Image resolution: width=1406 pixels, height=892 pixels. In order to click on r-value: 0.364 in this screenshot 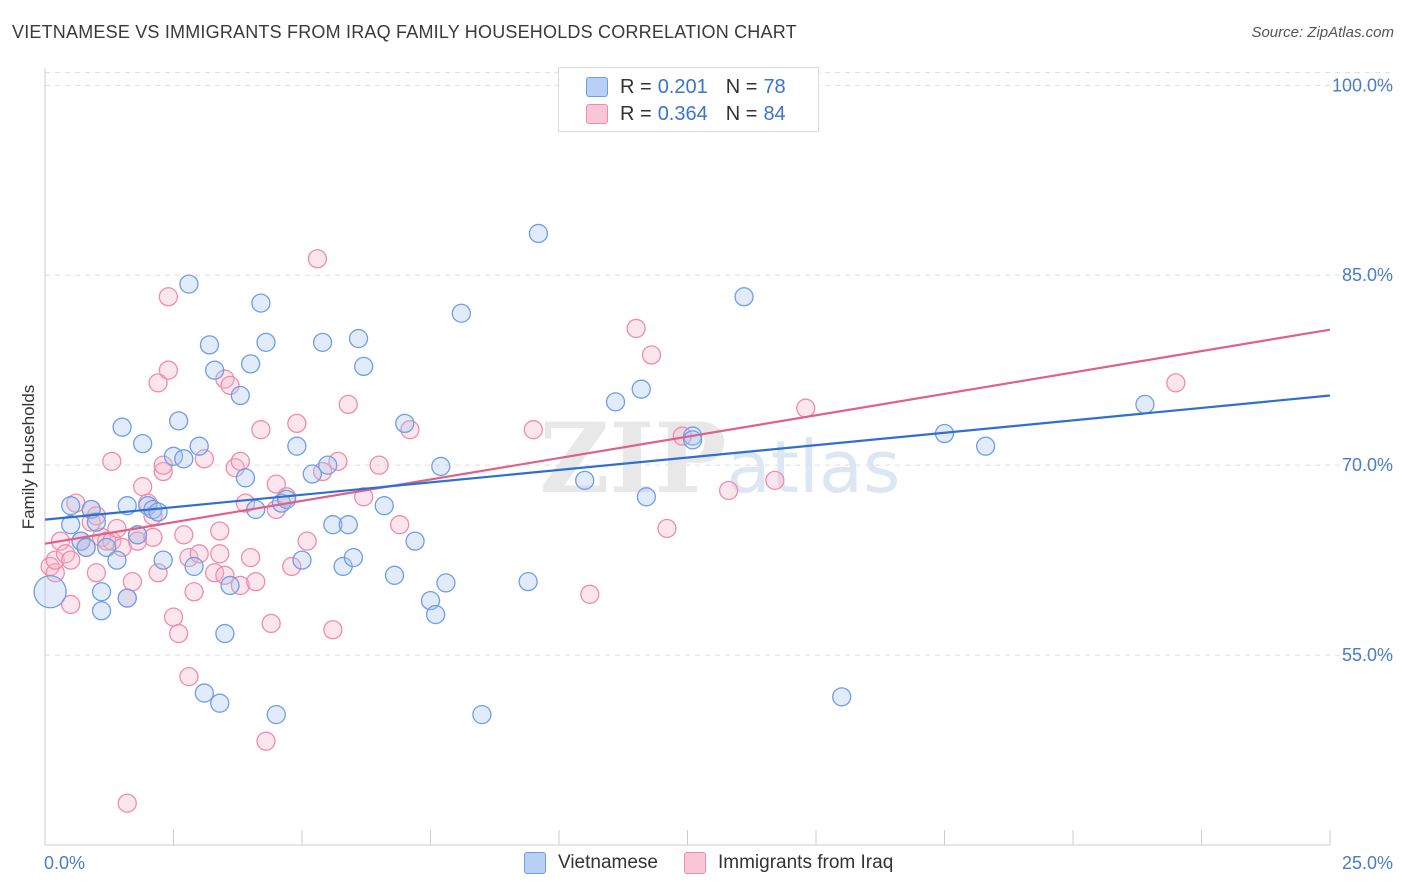, I will do `click(682, 113)`.